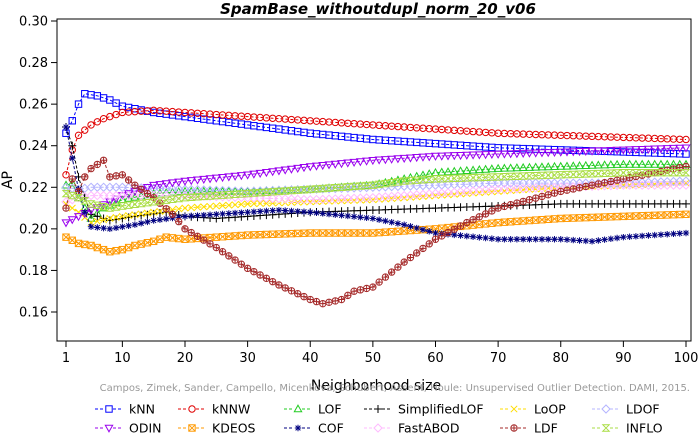 The width and height of the screenshot is (698, 434). I want to click on legend-label: LDF, so click(546, 427).